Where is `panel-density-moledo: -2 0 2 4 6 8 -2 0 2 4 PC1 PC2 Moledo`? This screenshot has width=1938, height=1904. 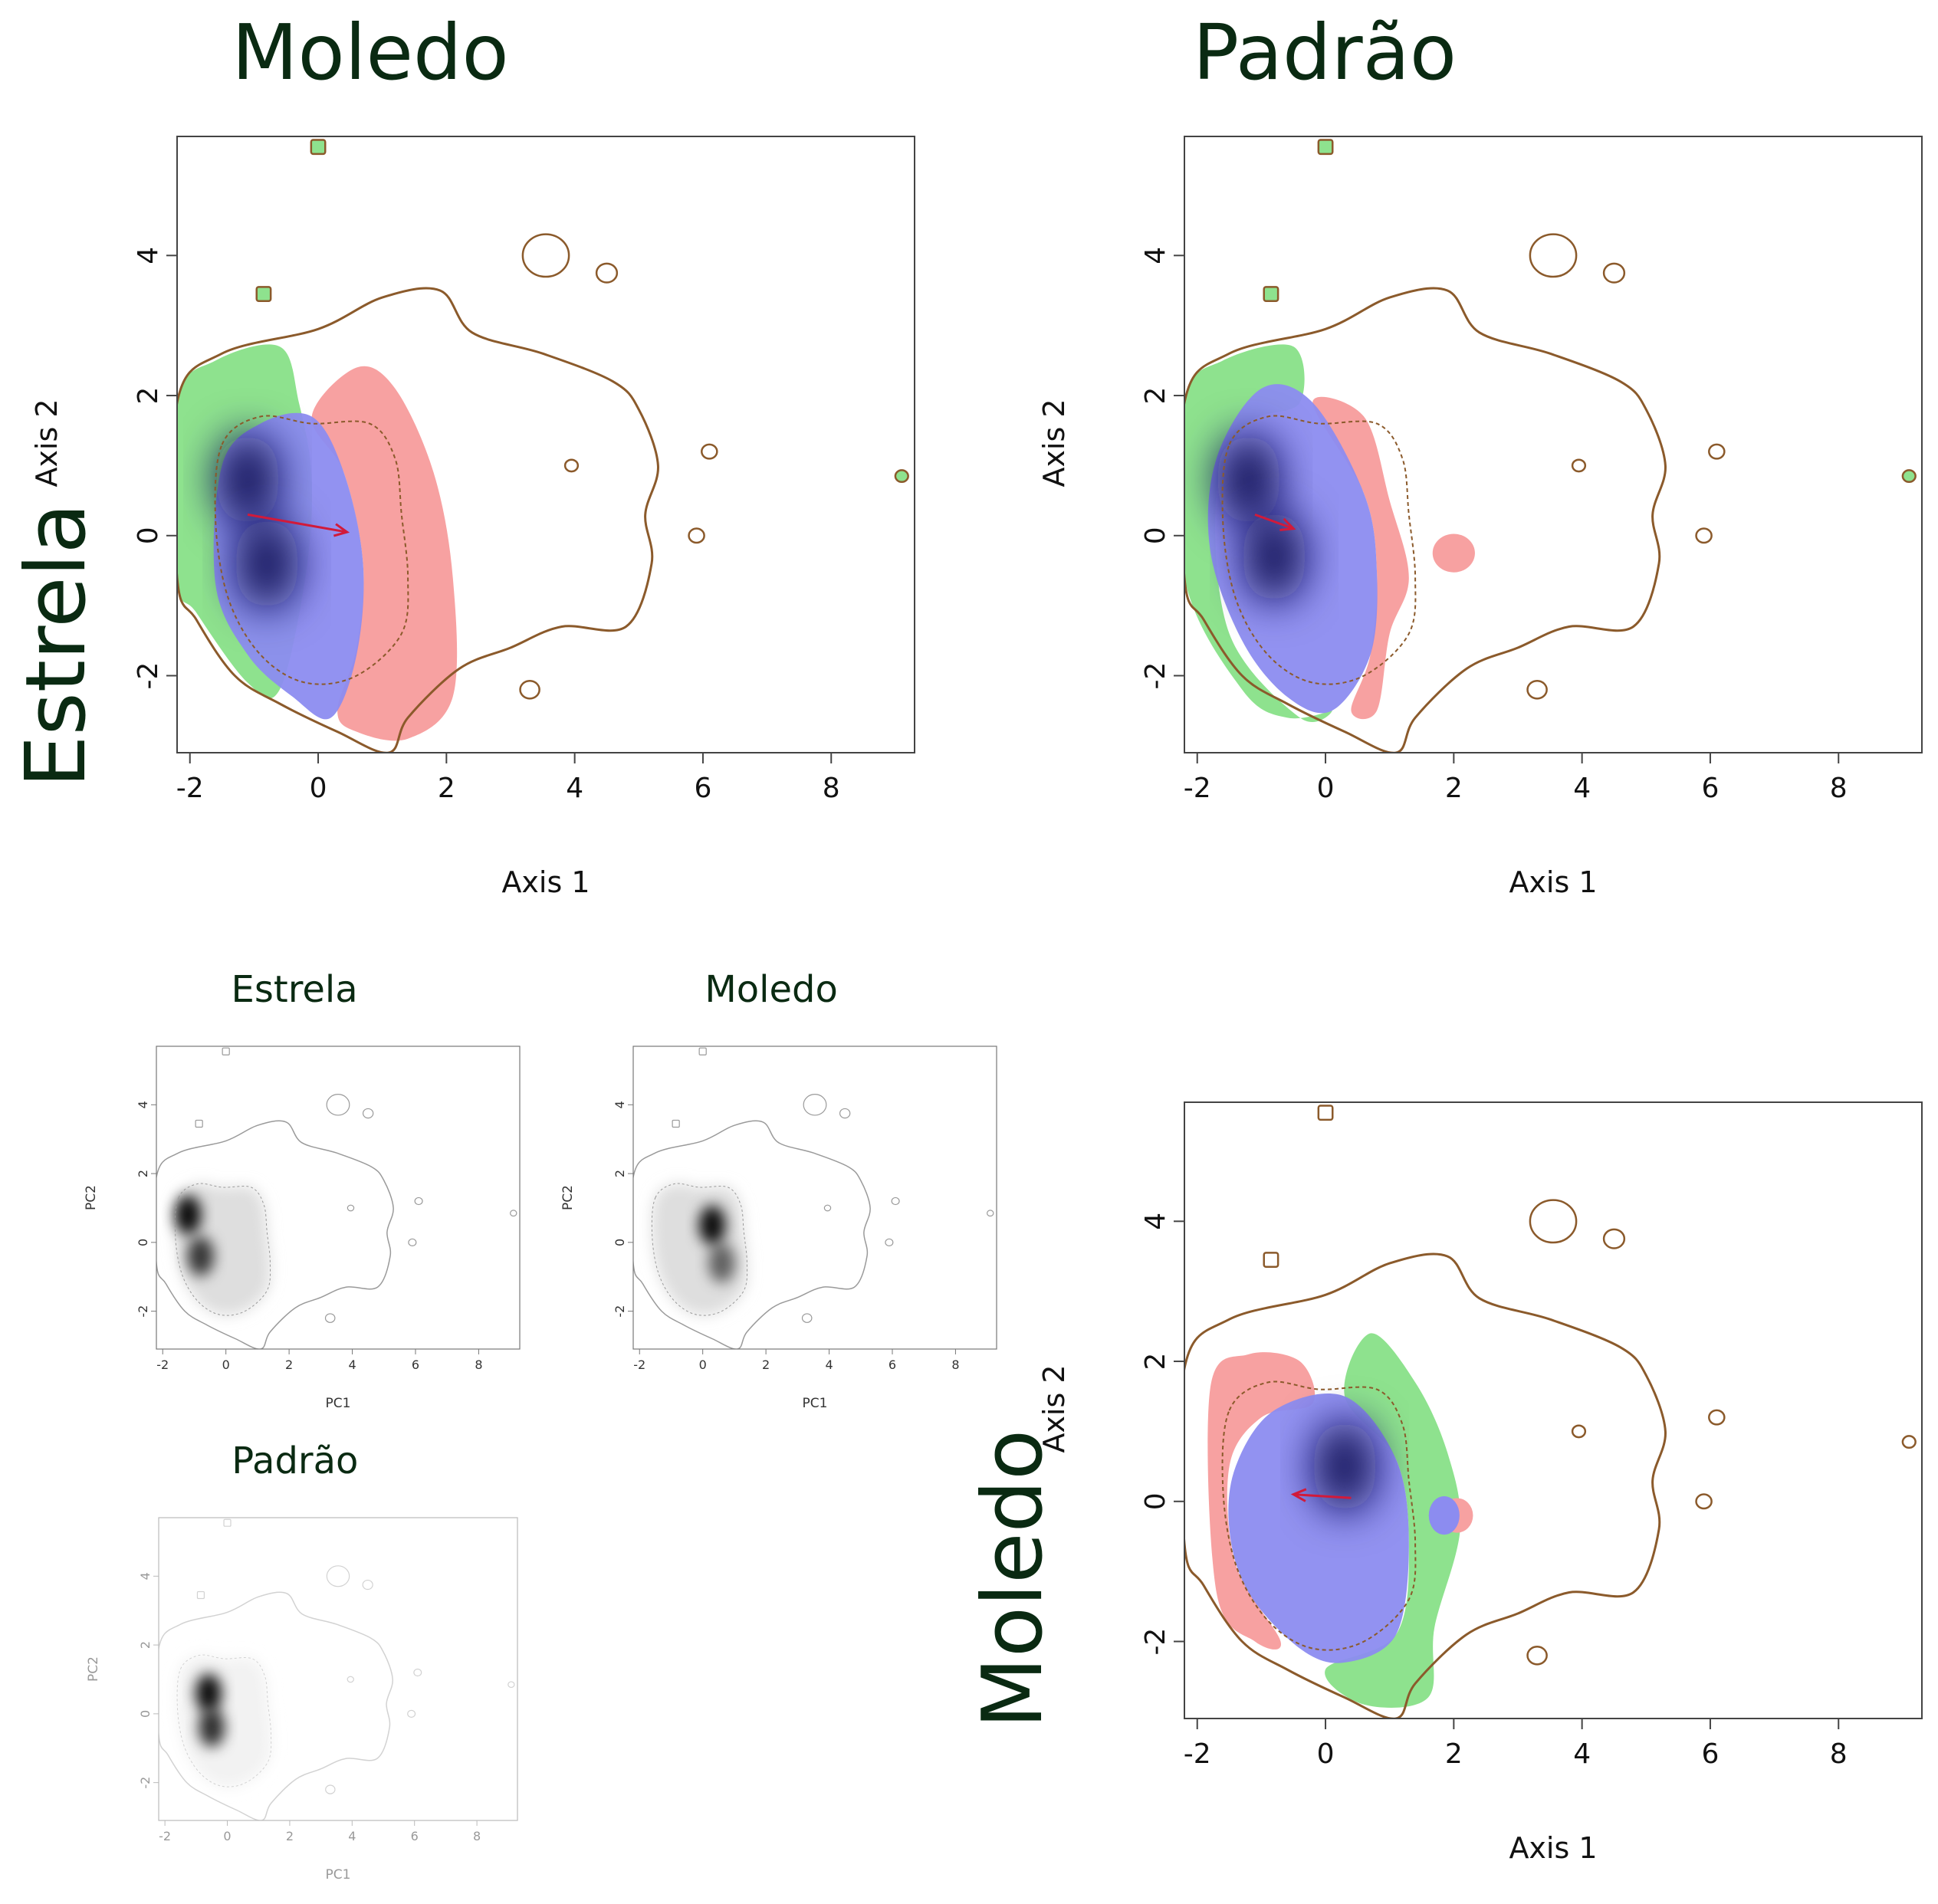
panel-density-moledo: -2 0 2 4 6 8 -2 0 2 4 PC1 PC2 Moledo is located at coordinates (778, 1189).